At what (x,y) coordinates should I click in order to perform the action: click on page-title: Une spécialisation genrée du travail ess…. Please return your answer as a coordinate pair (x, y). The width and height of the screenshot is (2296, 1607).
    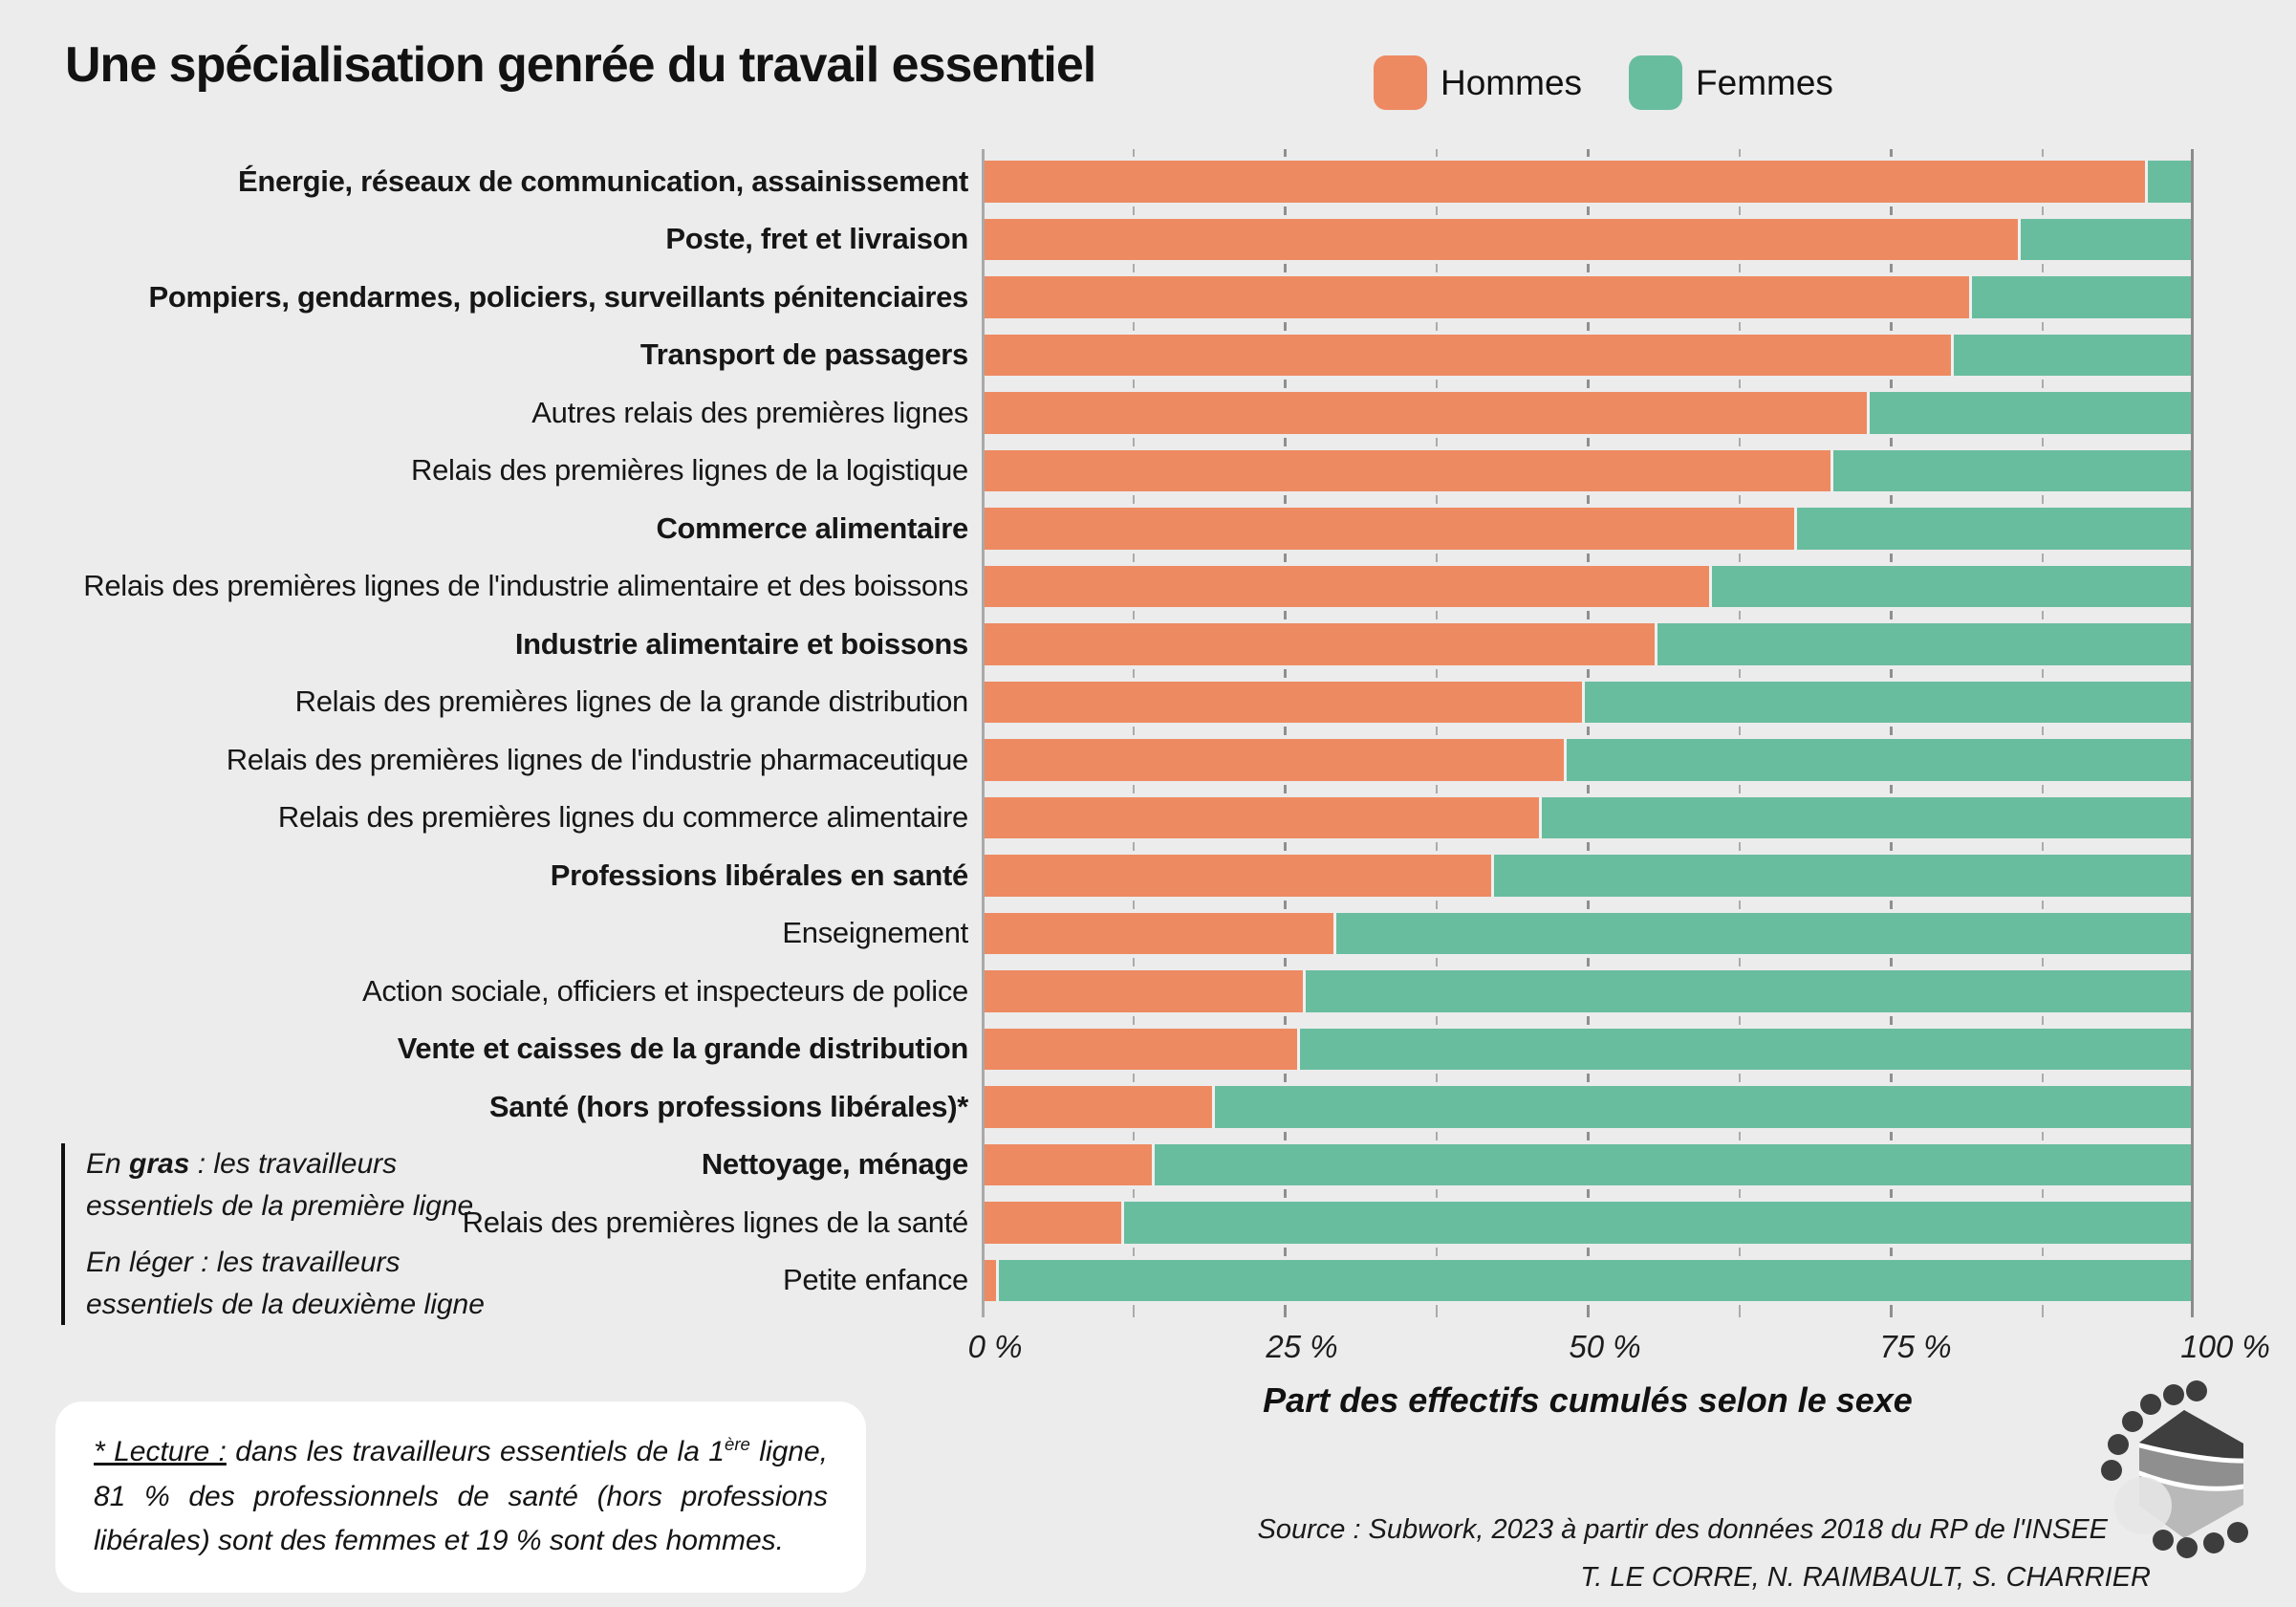
    Looking at the image, I should click on (580, 65).